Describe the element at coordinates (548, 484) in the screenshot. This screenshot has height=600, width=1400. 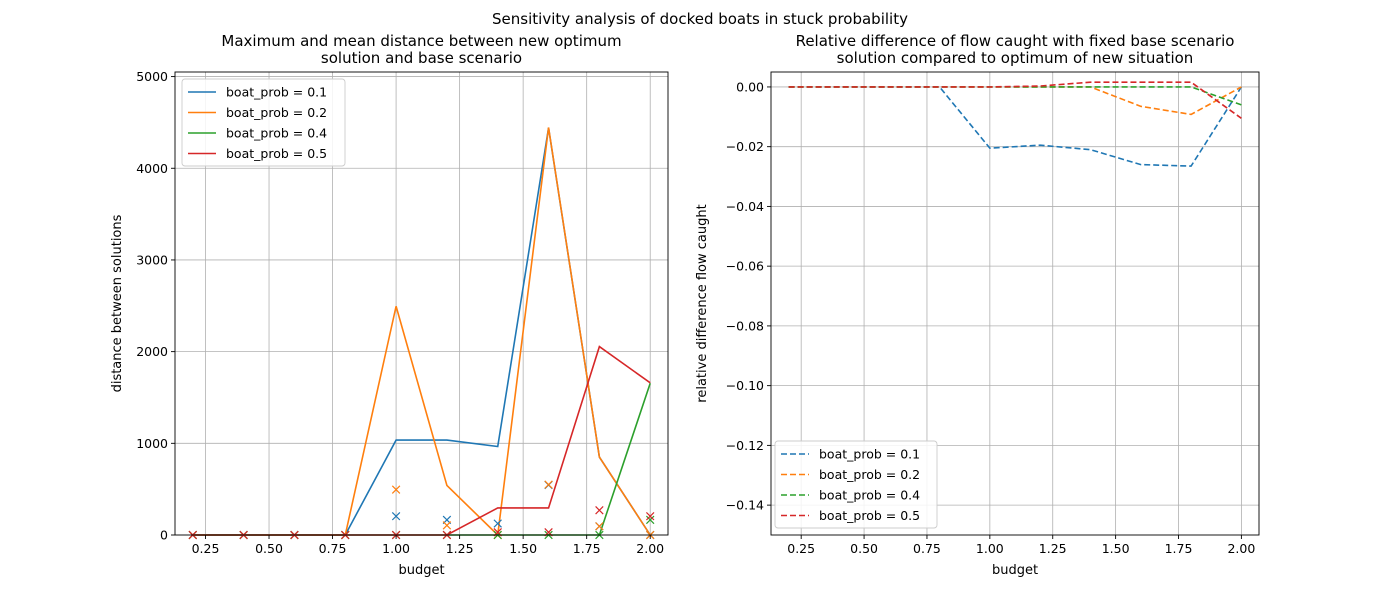
I see `chart0-marker-s1-p7` at that location.